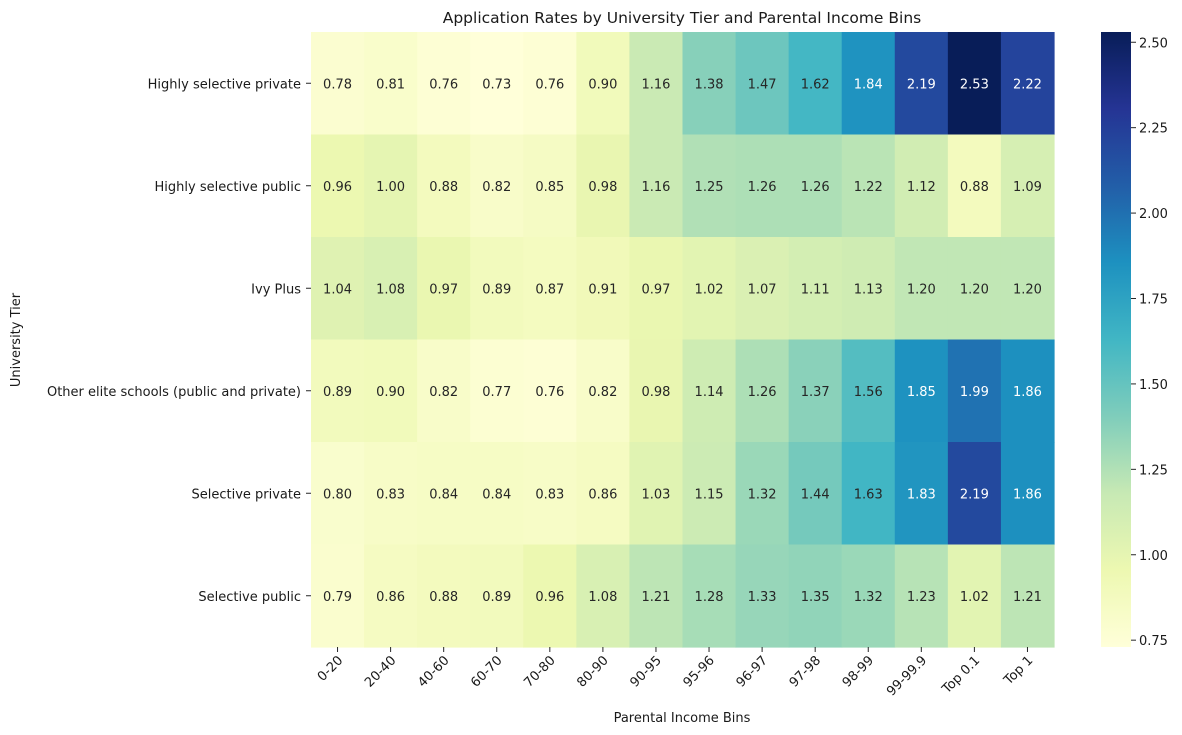  I want to click on cell-value-label: 1.14, so click(709, 392).